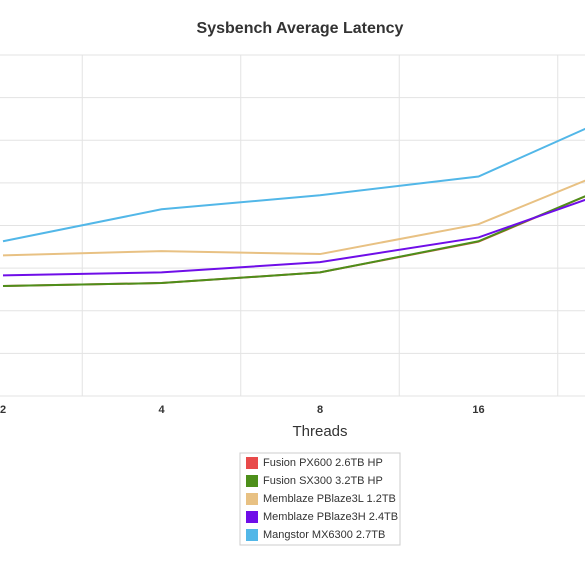 This screenshot has width=585, height=577. I want to click on chart-title: Sysbench Average Latency, so click(300, 28).